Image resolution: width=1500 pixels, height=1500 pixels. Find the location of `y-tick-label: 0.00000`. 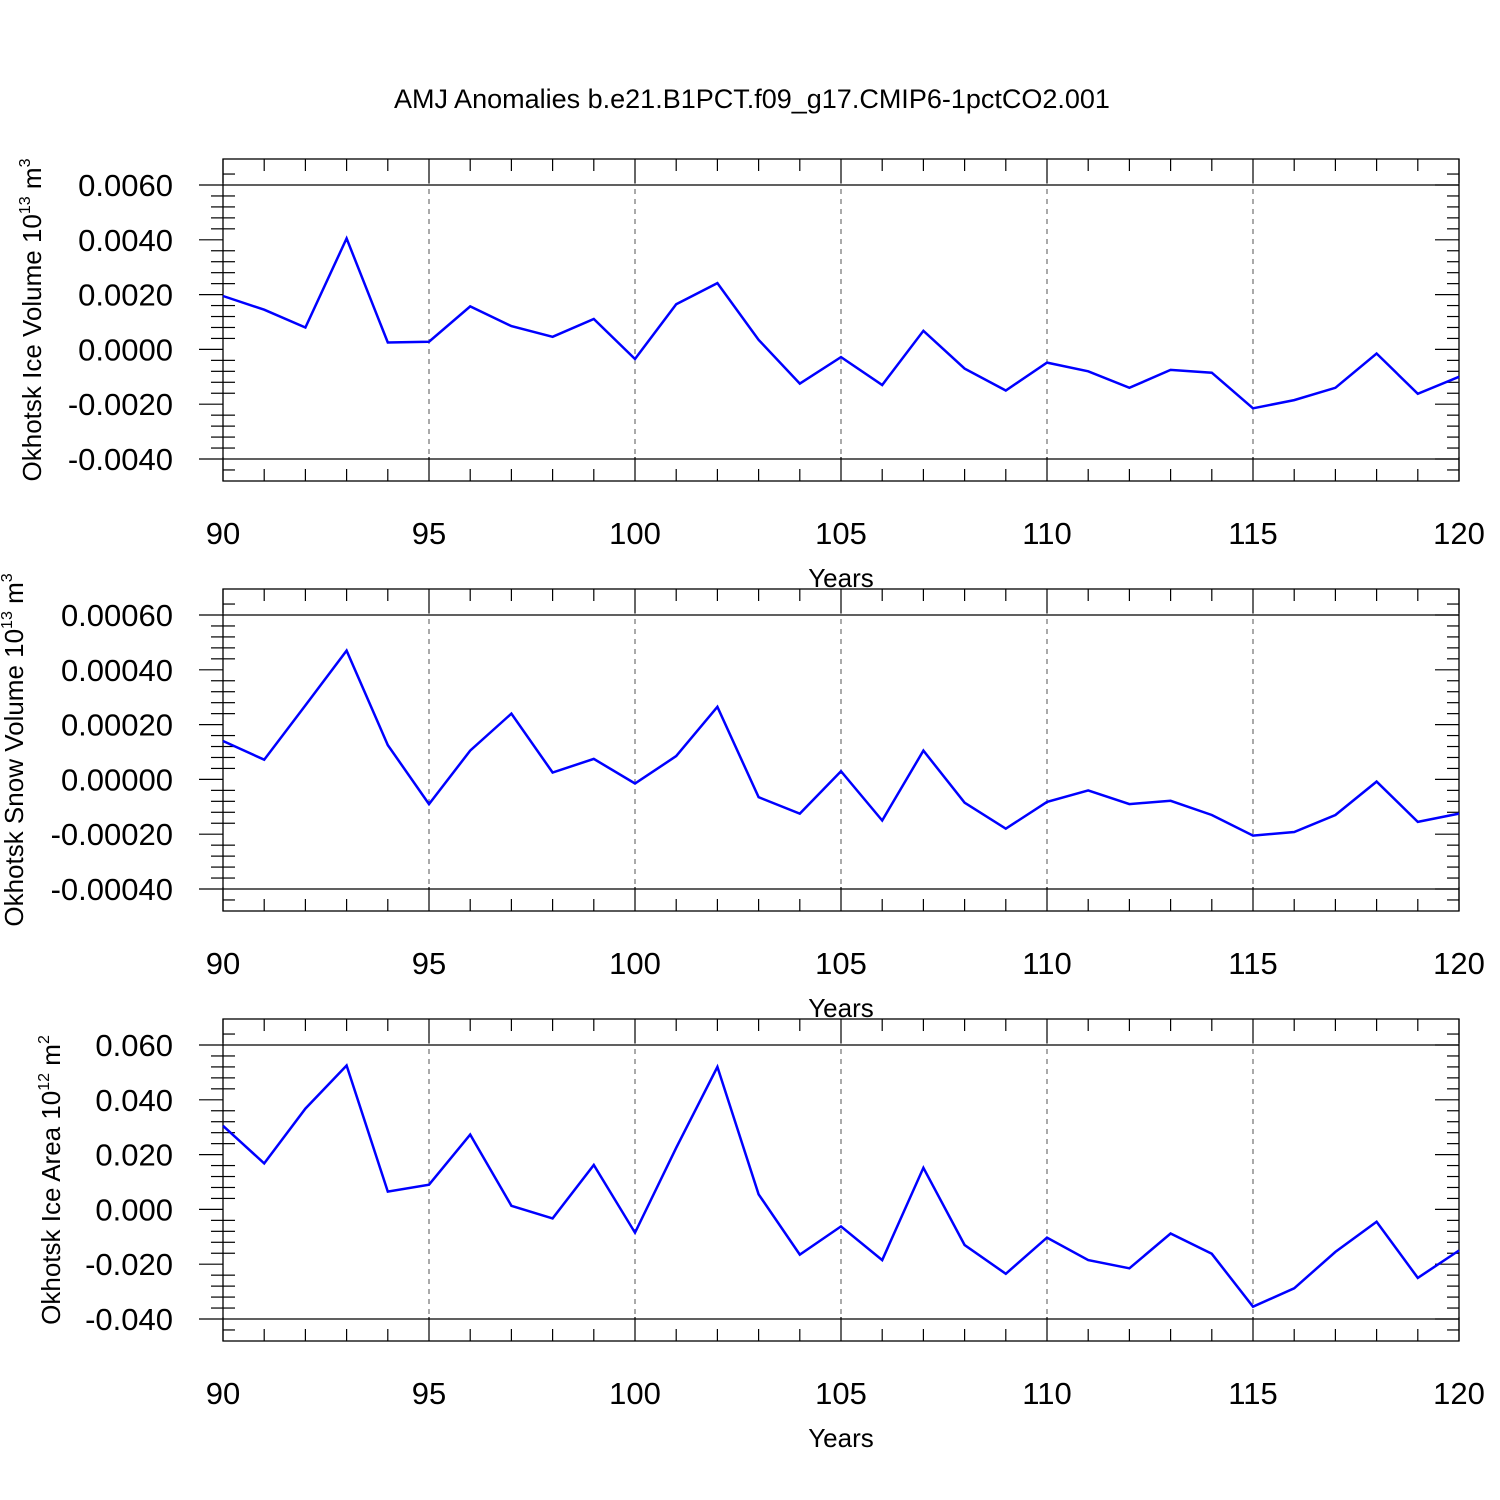

y-tick-label: 0.00000 is located at coordinates (117, 779).